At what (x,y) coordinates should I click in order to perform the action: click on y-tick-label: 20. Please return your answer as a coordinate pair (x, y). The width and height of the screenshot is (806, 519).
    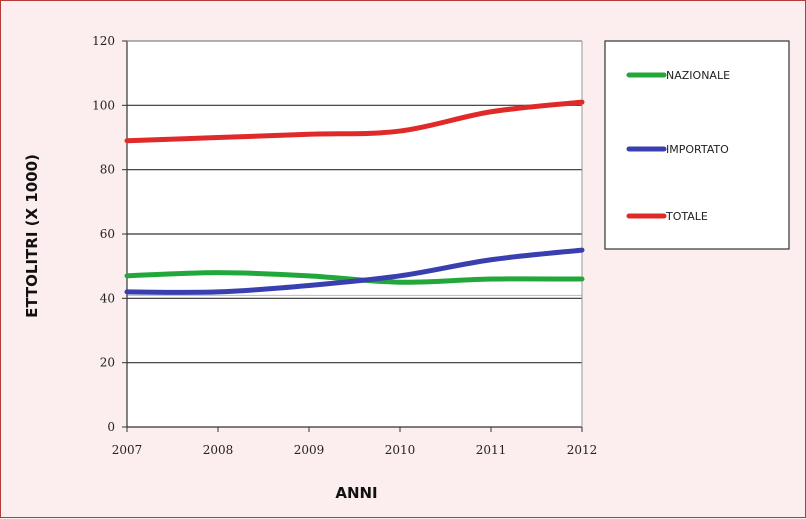
    Looking at the image, I should click on (107, 363).